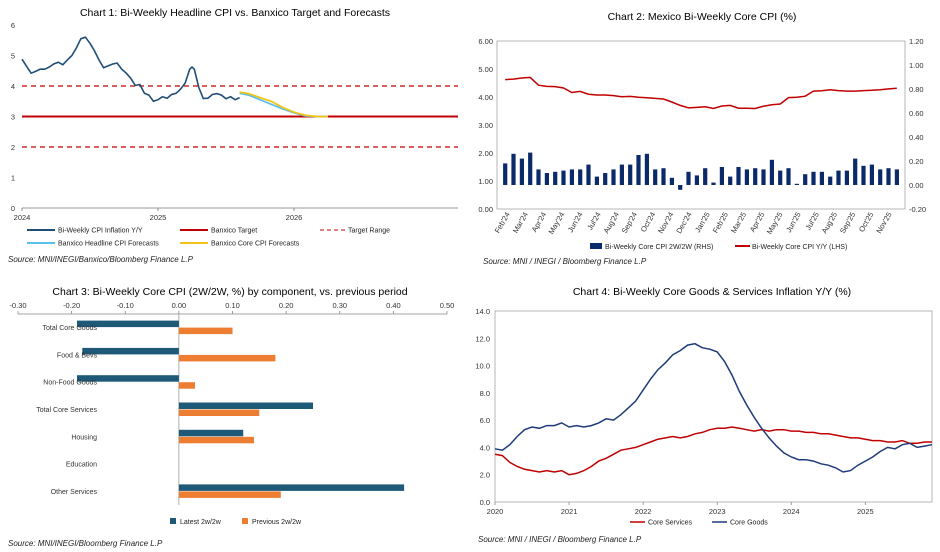 Image resolution: width=940 pixels, height=552 pixels. What do you see at coordinates (485, 97) in the screenshot?
I see `chart-2-left-tick: 4.00` at bounding box center [485, 97].